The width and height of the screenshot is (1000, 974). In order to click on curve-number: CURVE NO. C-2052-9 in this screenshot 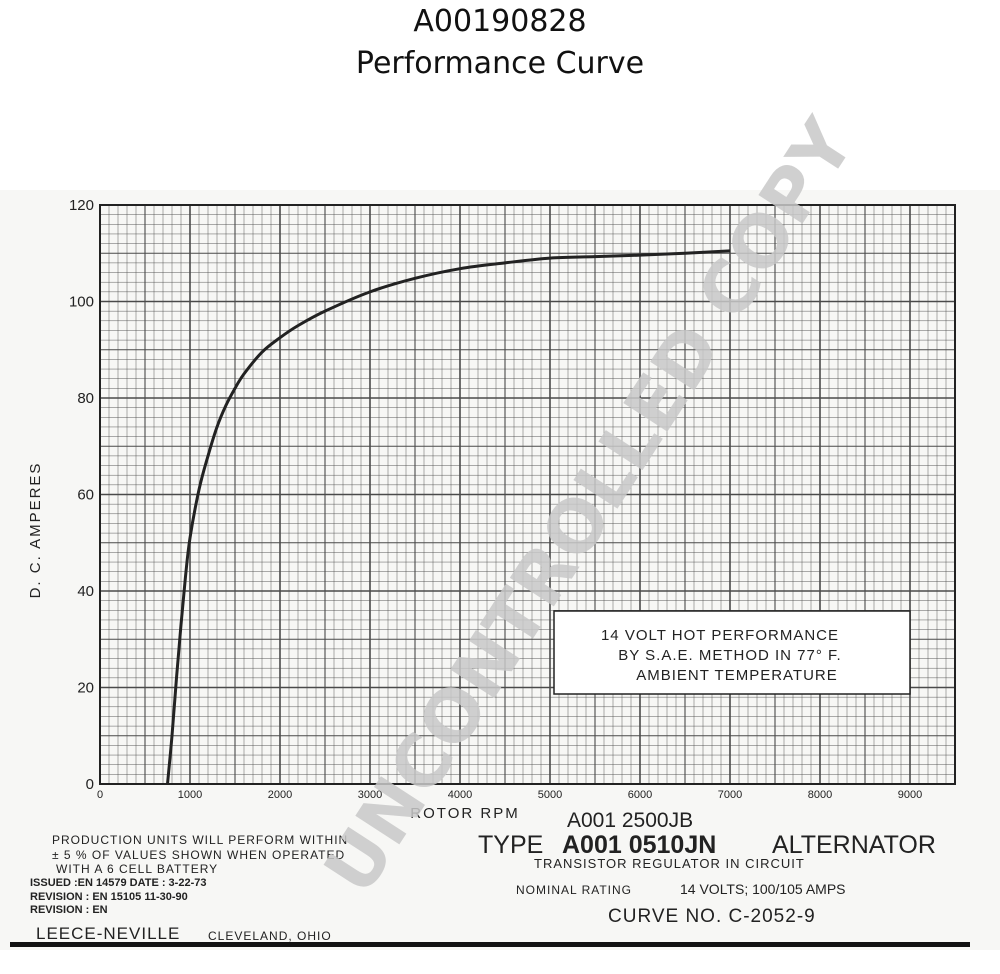, I will do `click(712, 916)`.